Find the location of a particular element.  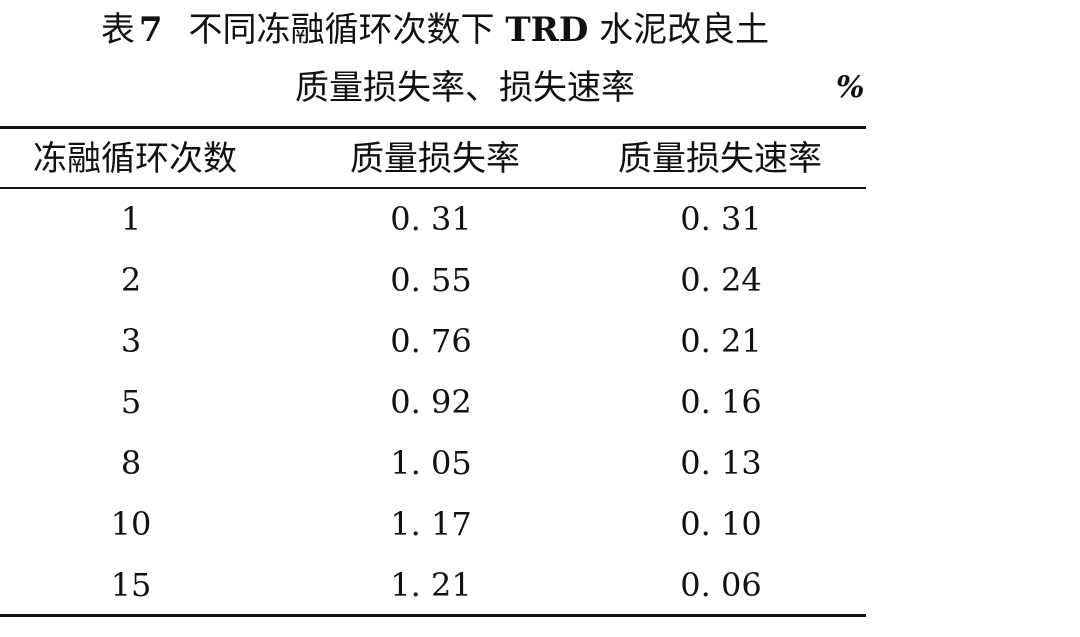

cell-mass-loss-speed: 0. 13 is located at coordinates (721, 463).